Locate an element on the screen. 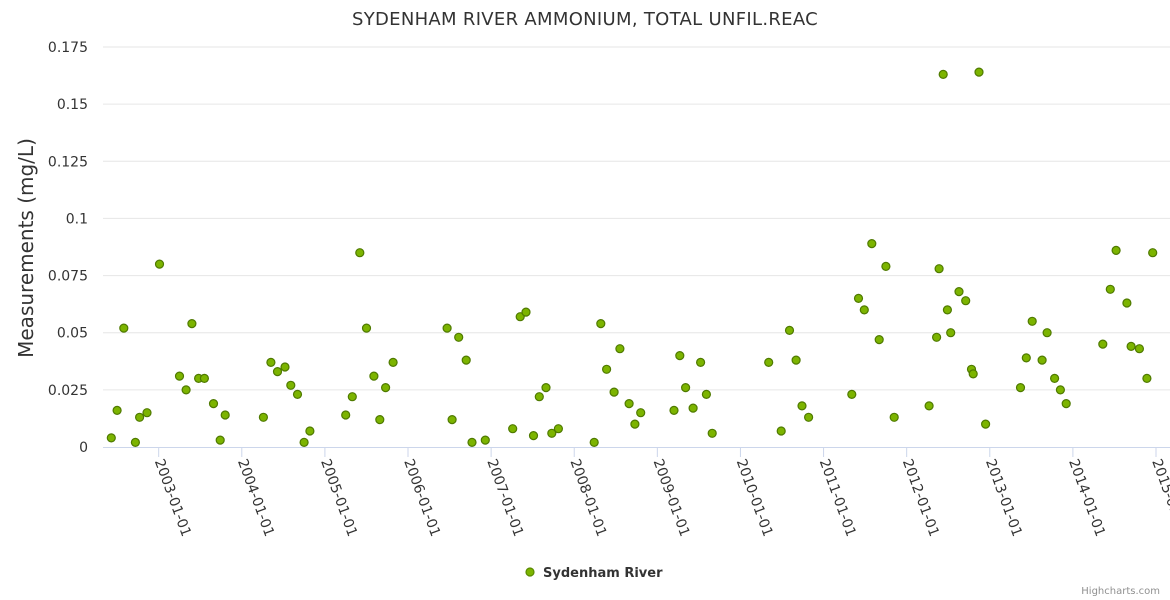  credits-link: Highcharts.com is located at coordinates (1120, 591).